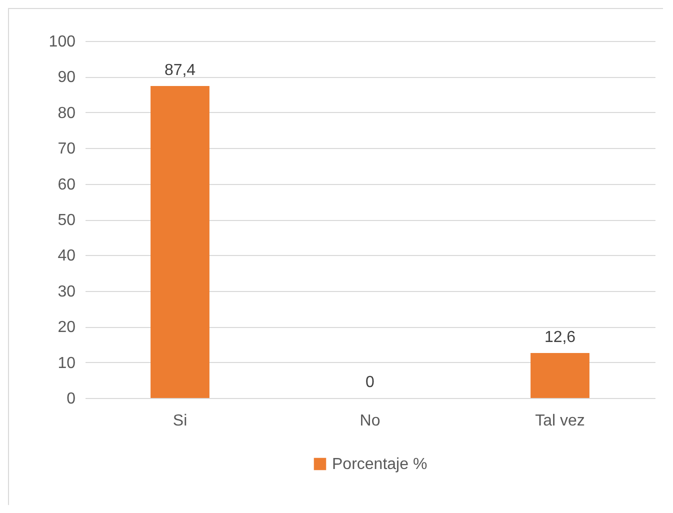 The width and height of the screenshot is (673, 513). Describe the element at coordinates (560, 337) in the screenshot. I see `text: 12,6` at that location.